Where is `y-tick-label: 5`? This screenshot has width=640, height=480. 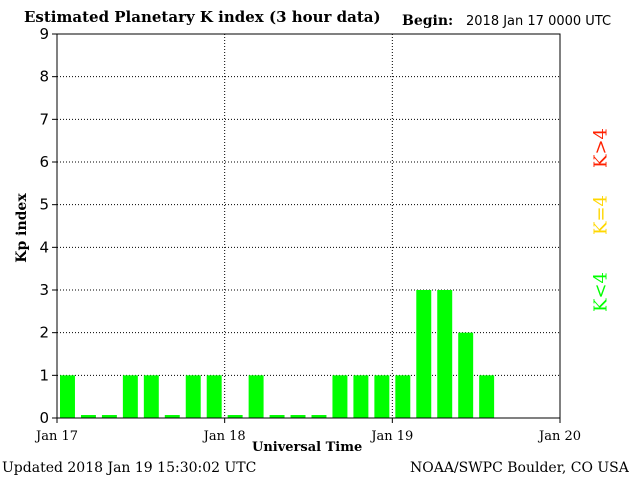
y-tick-label: 5 is located at coordinates (44, 205).